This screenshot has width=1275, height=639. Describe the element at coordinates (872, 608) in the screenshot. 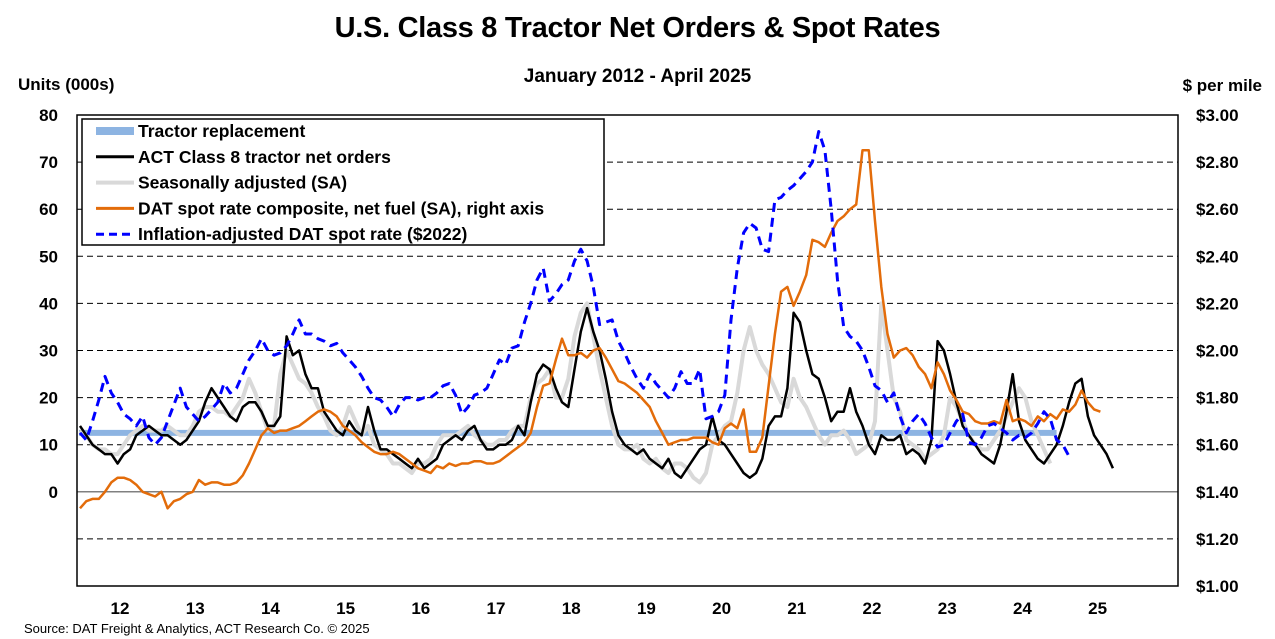

I see `x-tick-label: 22` at that location.